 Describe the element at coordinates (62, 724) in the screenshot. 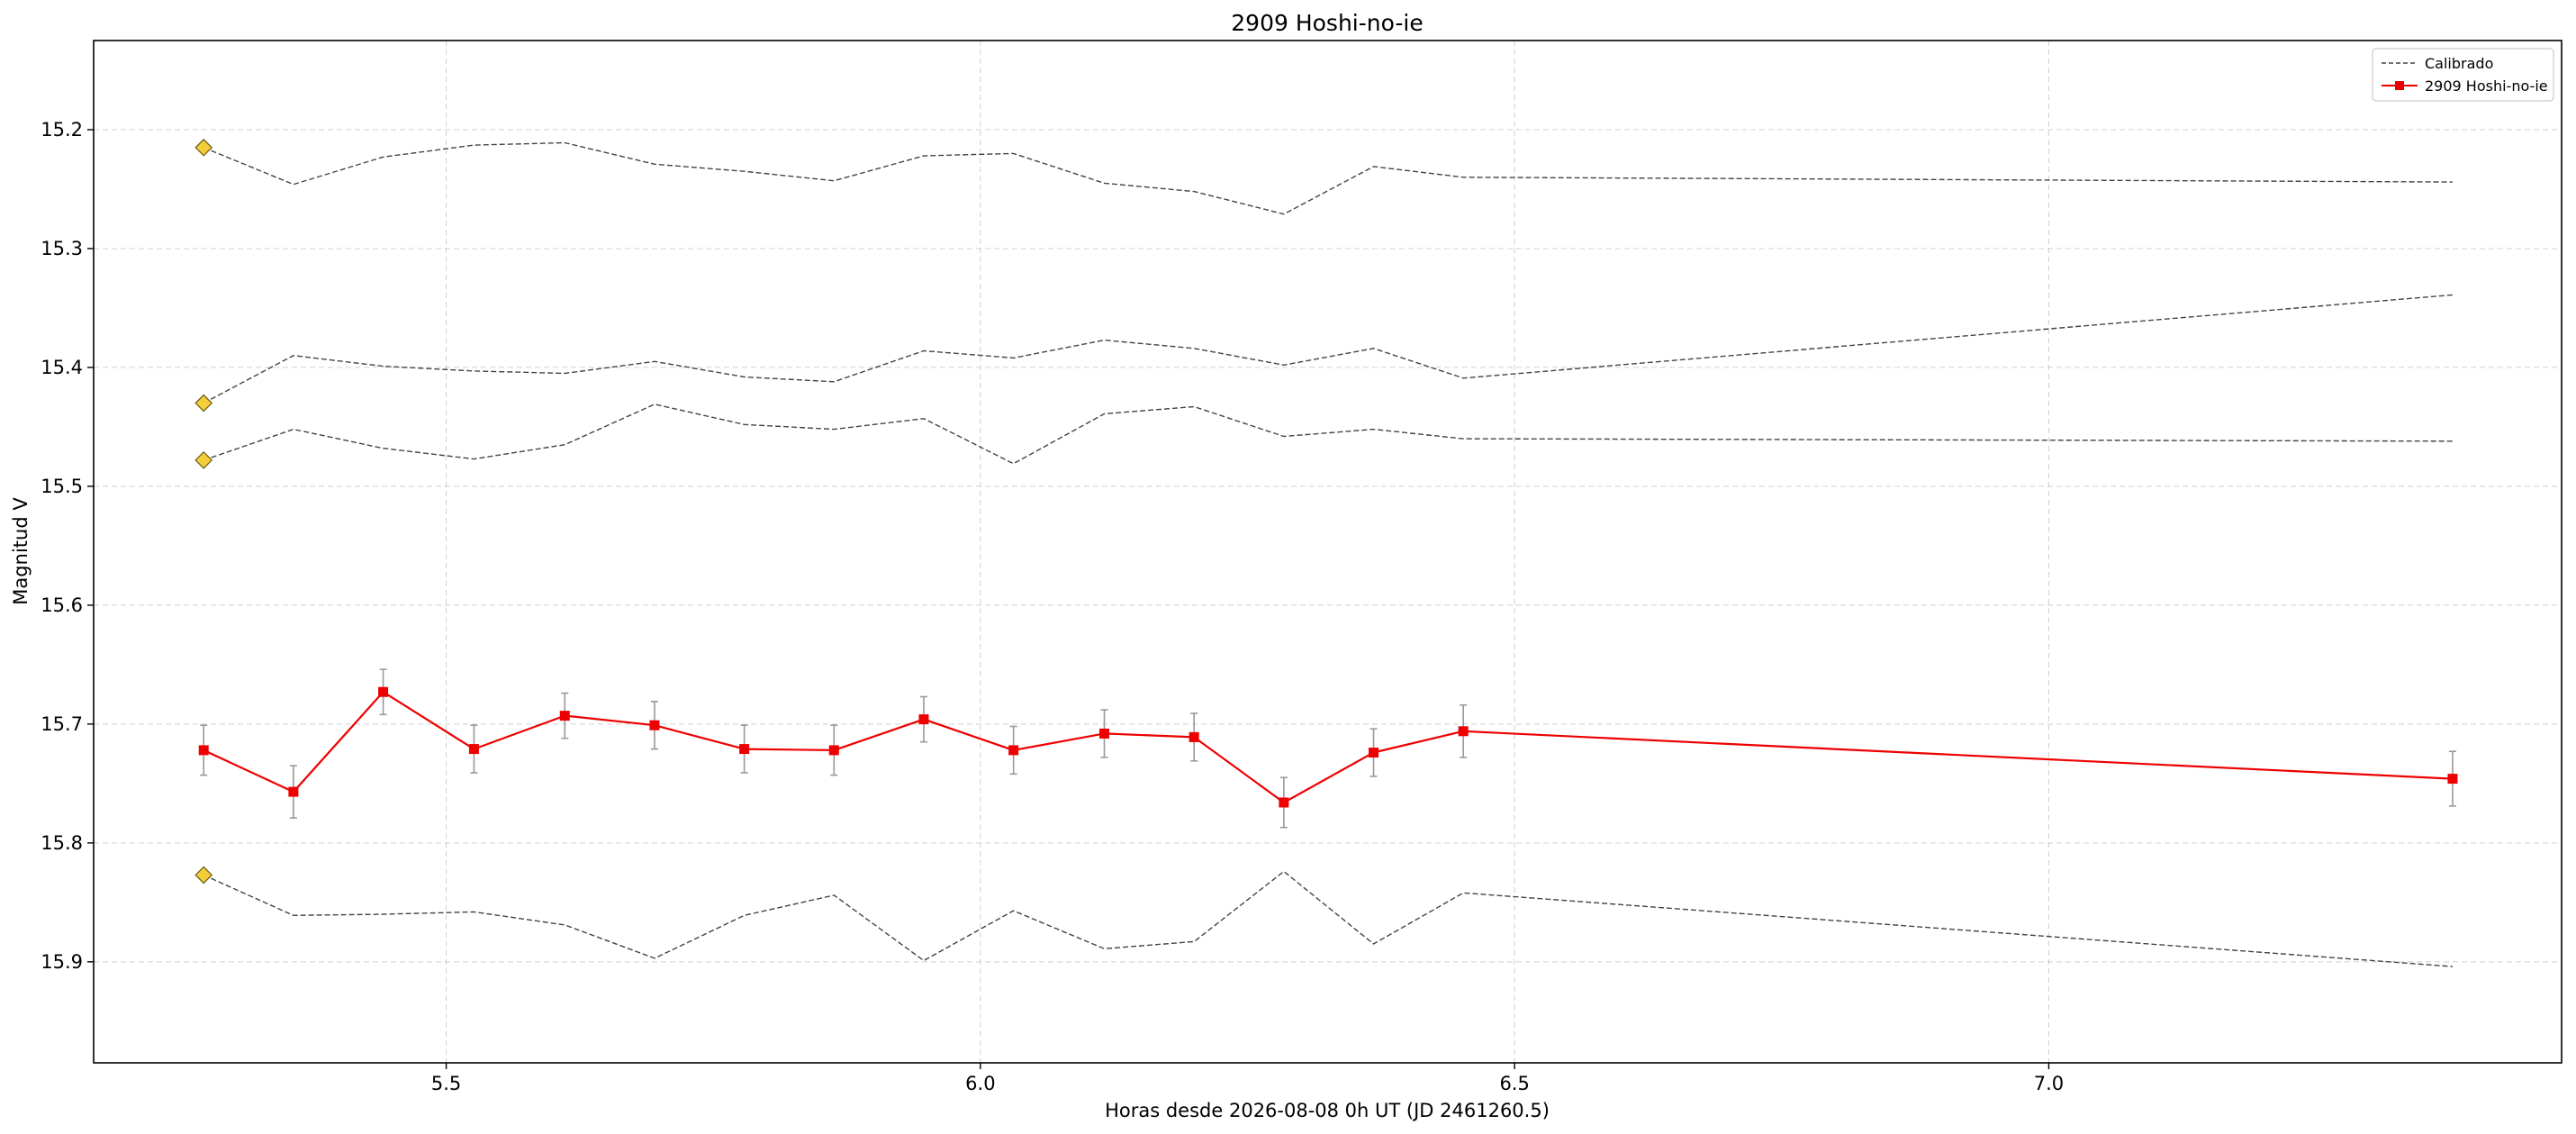

I see `y-tick-label: 15.7` at that location.